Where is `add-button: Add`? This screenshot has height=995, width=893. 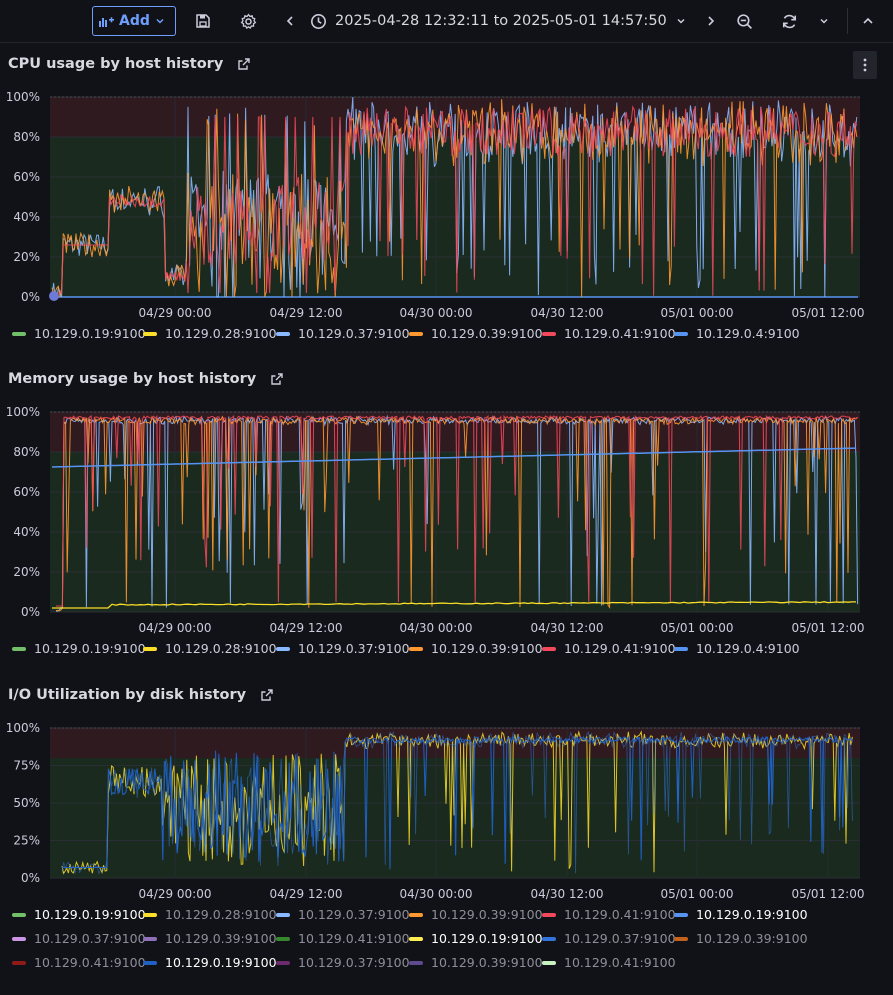
add-button: Add is located at coordinates (134, 21).